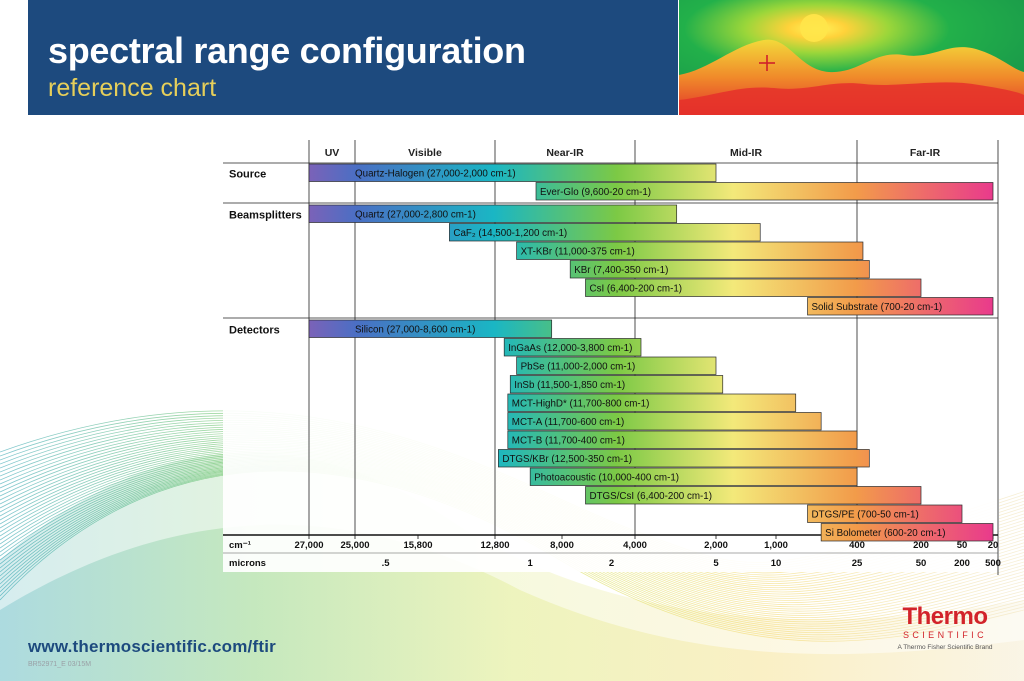 The width and height of the screenshot is (1024, 681). What do you see at coordinates (746, 153) in the screenshot?
I see `region-label: Mid-IR` at bounding box center [746, 153].